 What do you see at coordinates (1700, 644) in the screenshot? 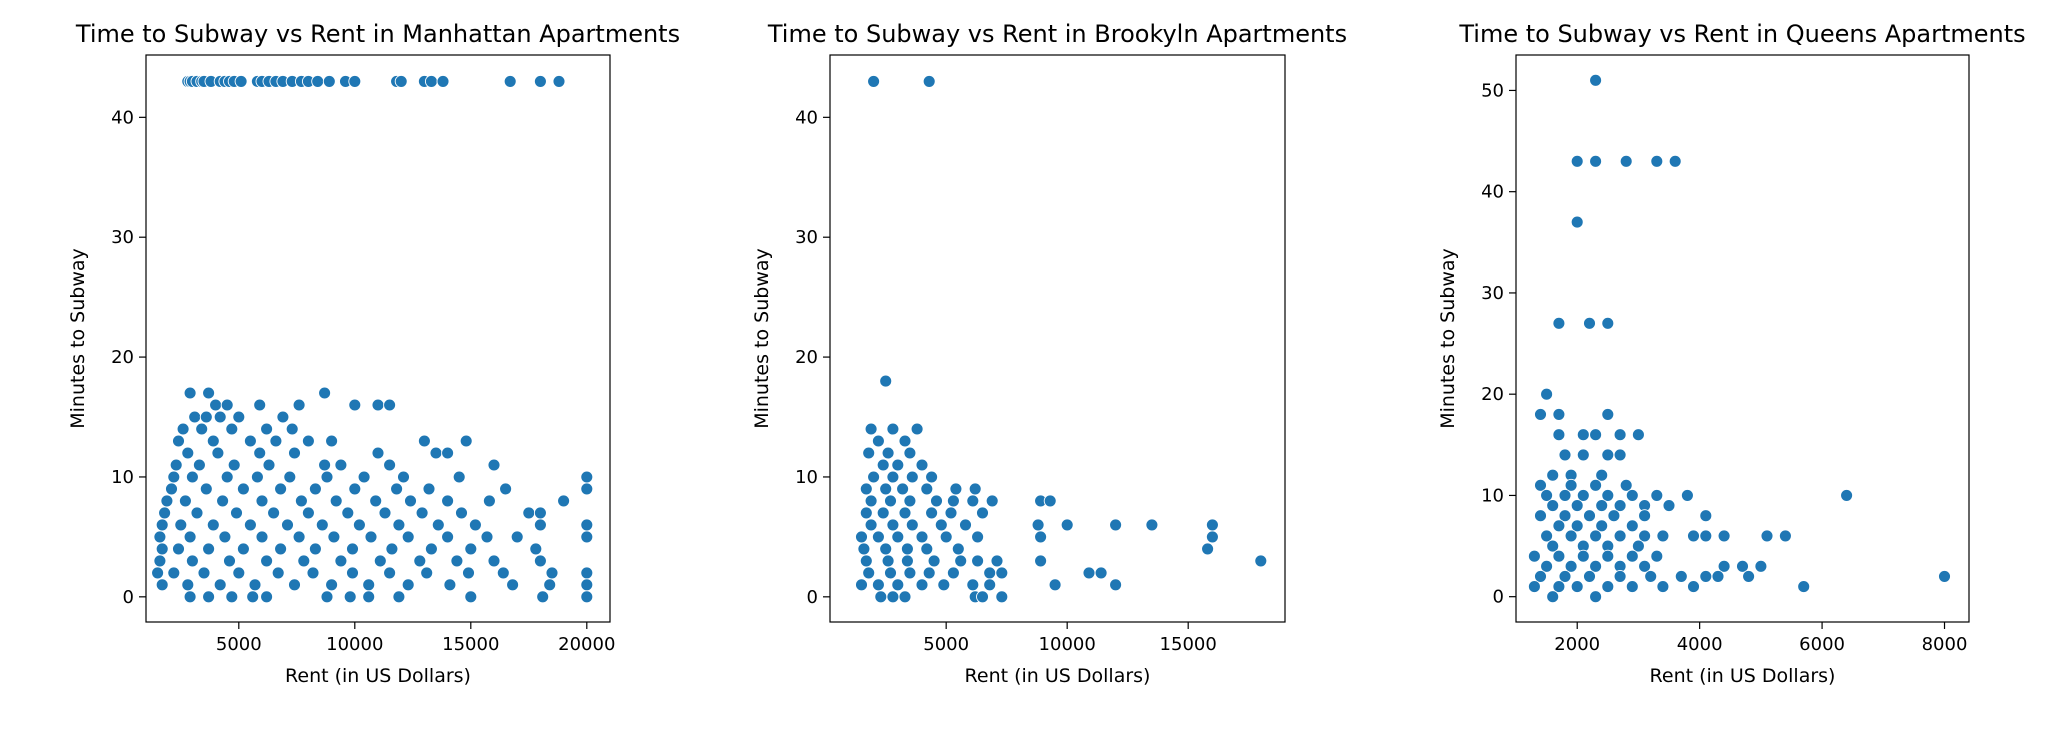
I see `x-tick-label: 4000` at bounding box center [1700, 644].